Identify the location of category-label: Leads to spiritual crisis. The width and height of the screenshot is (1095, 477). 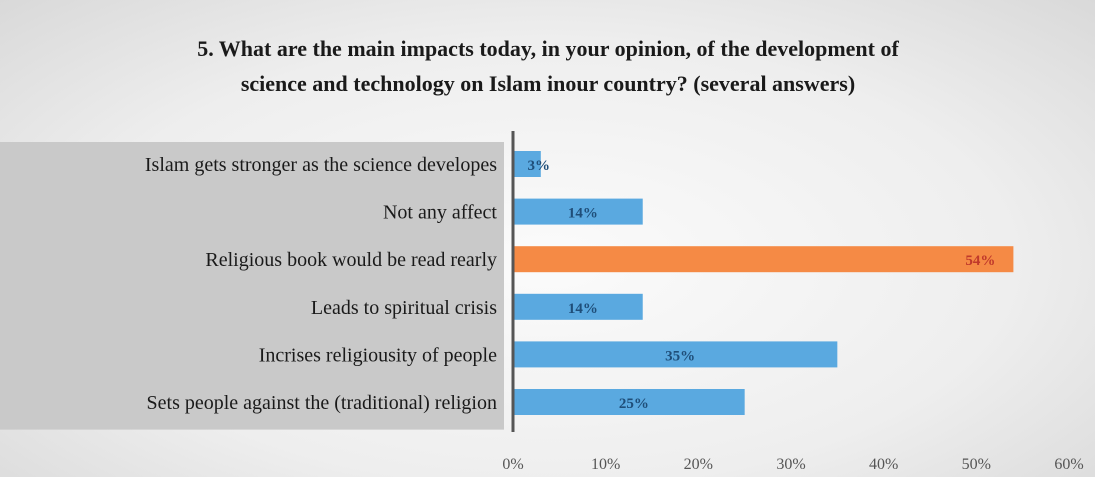
(404, 308).